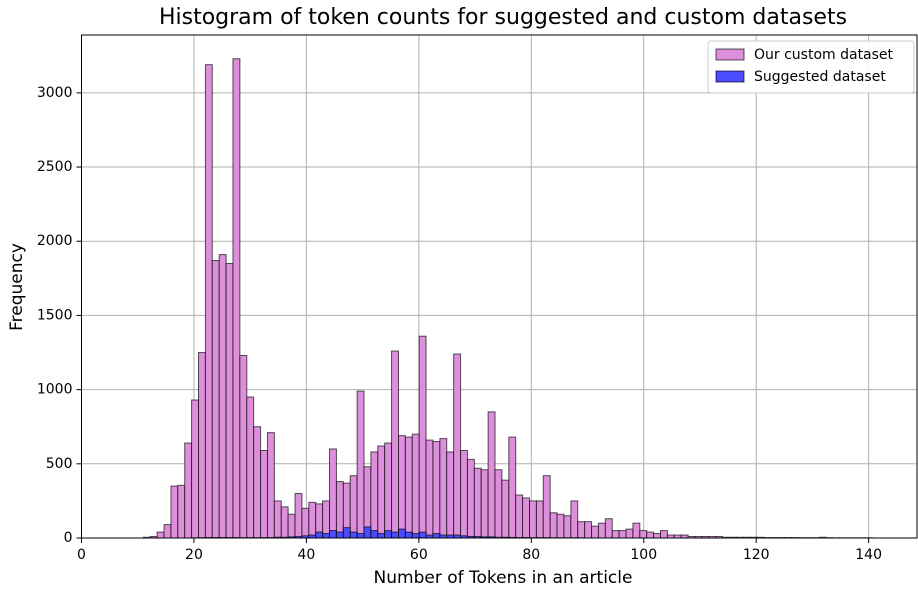  I want to click on x-tick-label: 140, so click(868, 555).